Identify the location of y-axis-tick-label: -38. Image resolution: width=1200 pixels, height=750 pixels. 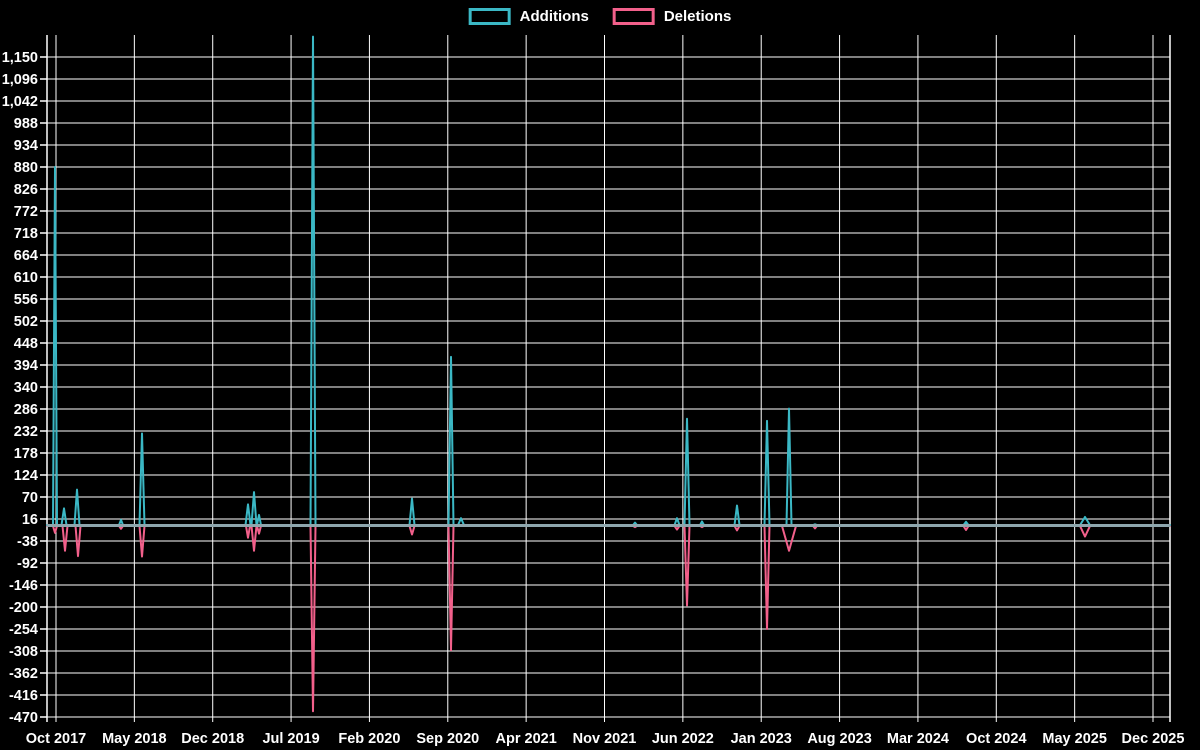
(27, 542).